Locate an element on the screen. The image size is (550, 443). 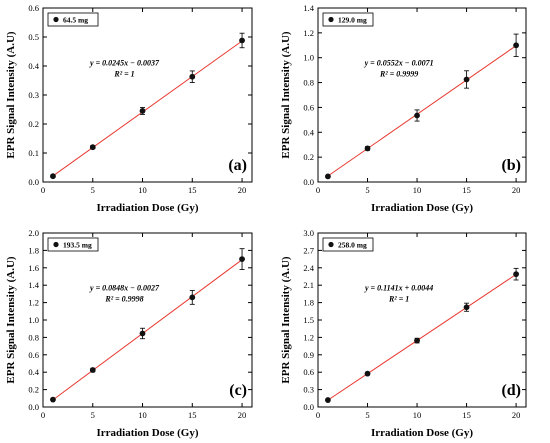
y-tick-label: 1.6 is located at coordinates (33, 268).